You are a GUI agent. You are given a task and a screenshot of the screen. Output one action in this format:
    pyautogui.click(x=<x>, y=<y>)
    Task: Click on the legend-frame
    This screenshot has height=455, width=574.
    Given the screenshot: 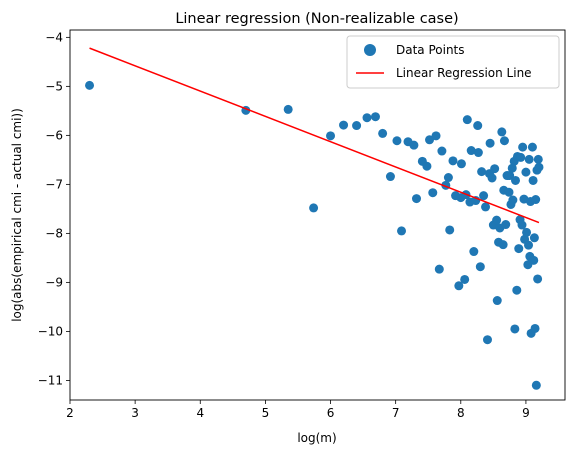 What is the action you would take?
    pyautogui.click(x=453, y=62)
    